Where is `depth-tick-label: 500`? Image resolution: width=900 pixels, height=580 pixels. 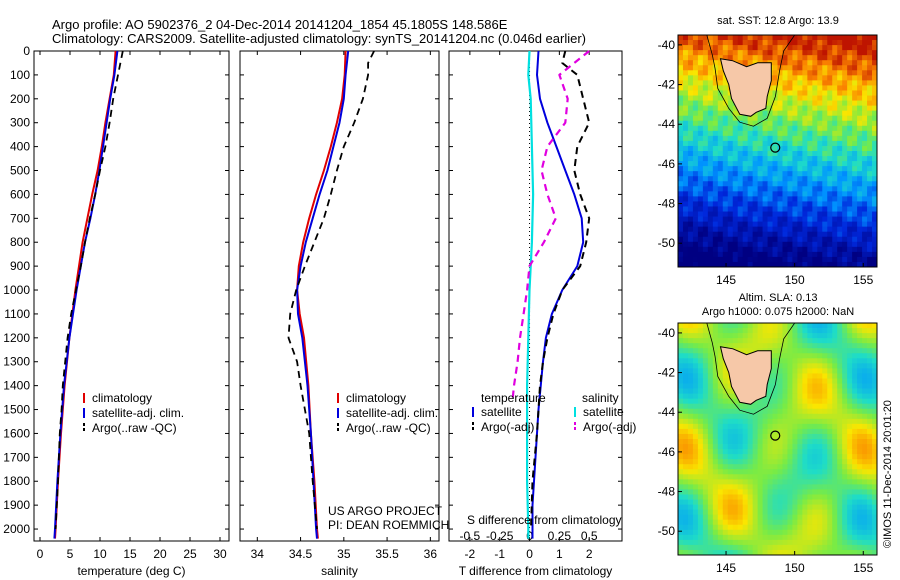
depth-tick-label: 500 is located at coordinates (20, 171).